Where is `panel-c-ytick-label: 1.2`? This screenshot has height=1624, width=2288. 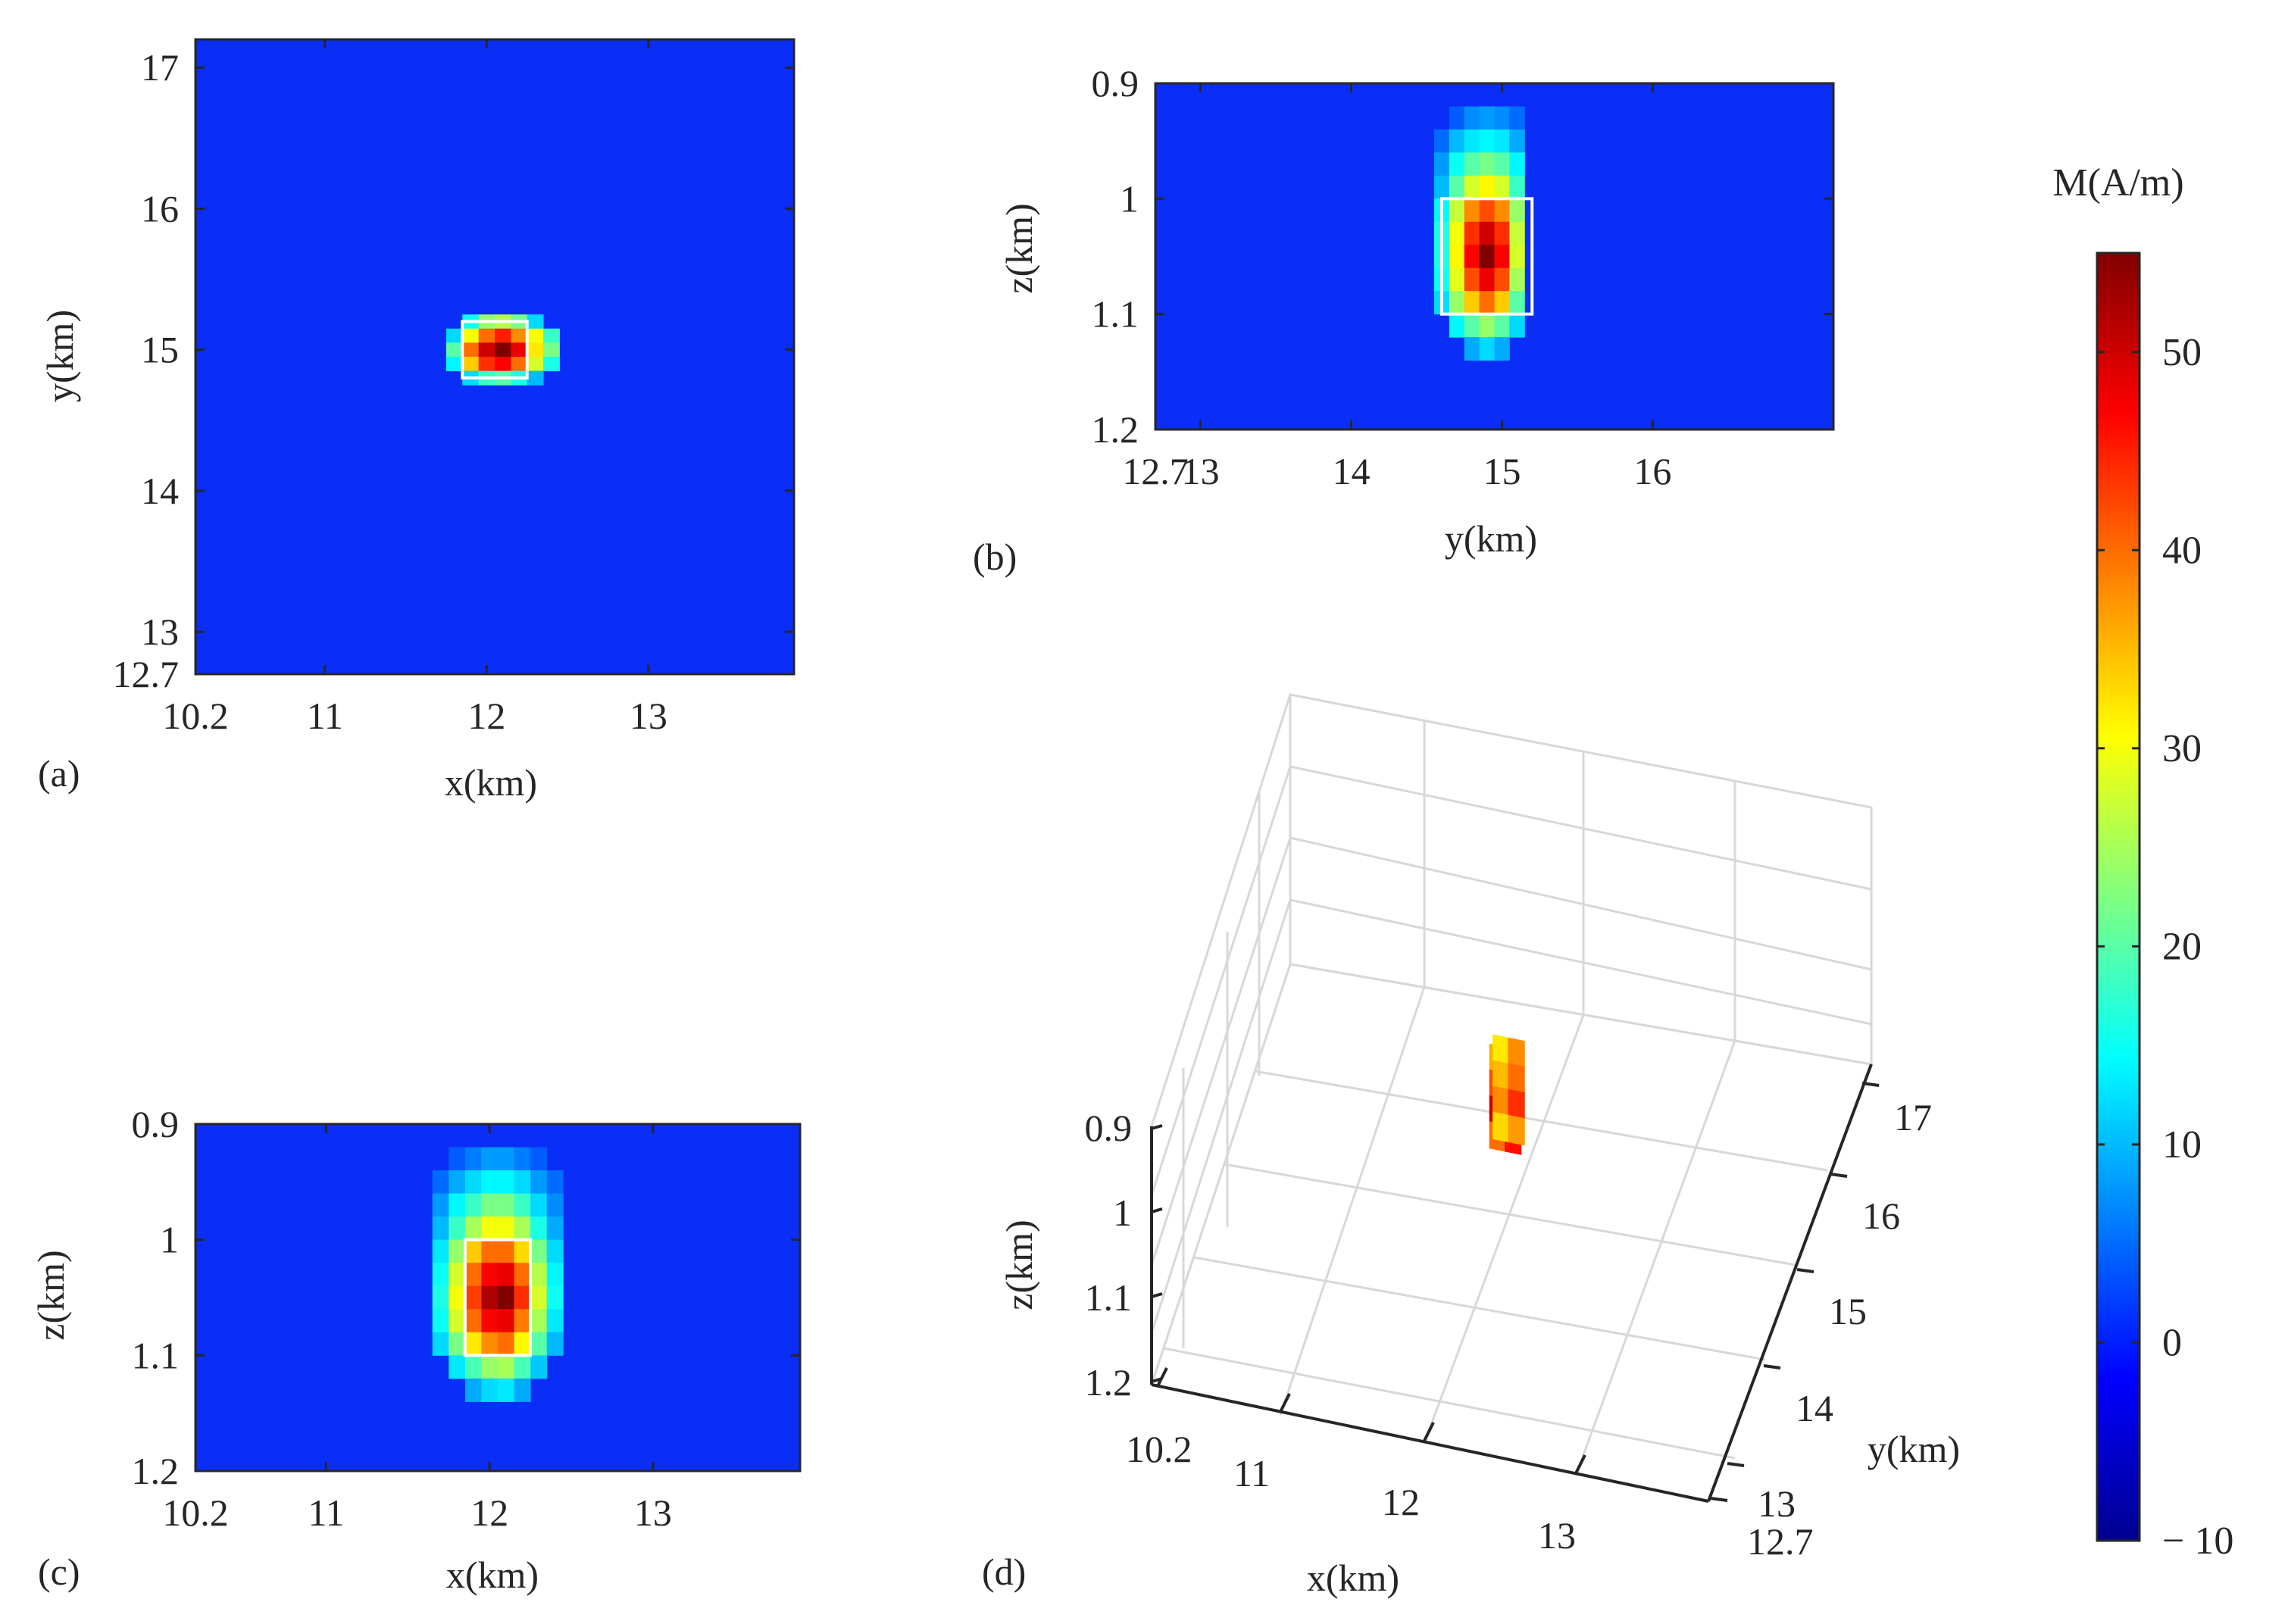 panel-c-ytick-label: 1.2 is located at coordinates (156, 1471).